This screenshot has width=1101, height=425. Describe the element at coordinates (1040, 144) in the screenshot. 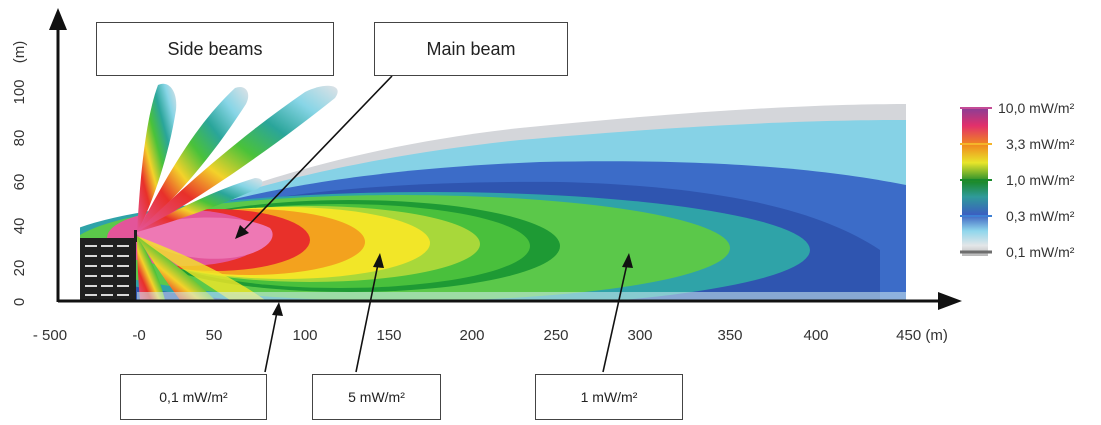

I see `legend-label: 3,3 mW/m²` at that location.